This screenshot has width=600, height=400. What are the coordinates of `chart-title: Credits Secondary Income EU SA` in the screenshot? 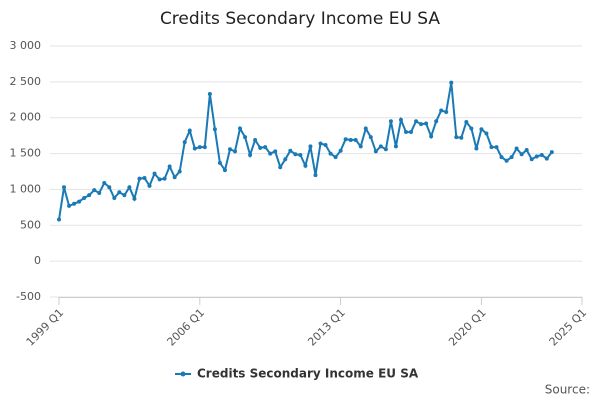 It's located at (300, 19).